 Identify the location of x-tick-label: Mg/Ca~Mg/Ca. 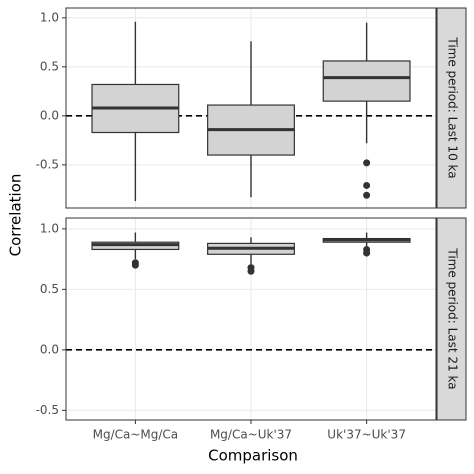
(136, 435).